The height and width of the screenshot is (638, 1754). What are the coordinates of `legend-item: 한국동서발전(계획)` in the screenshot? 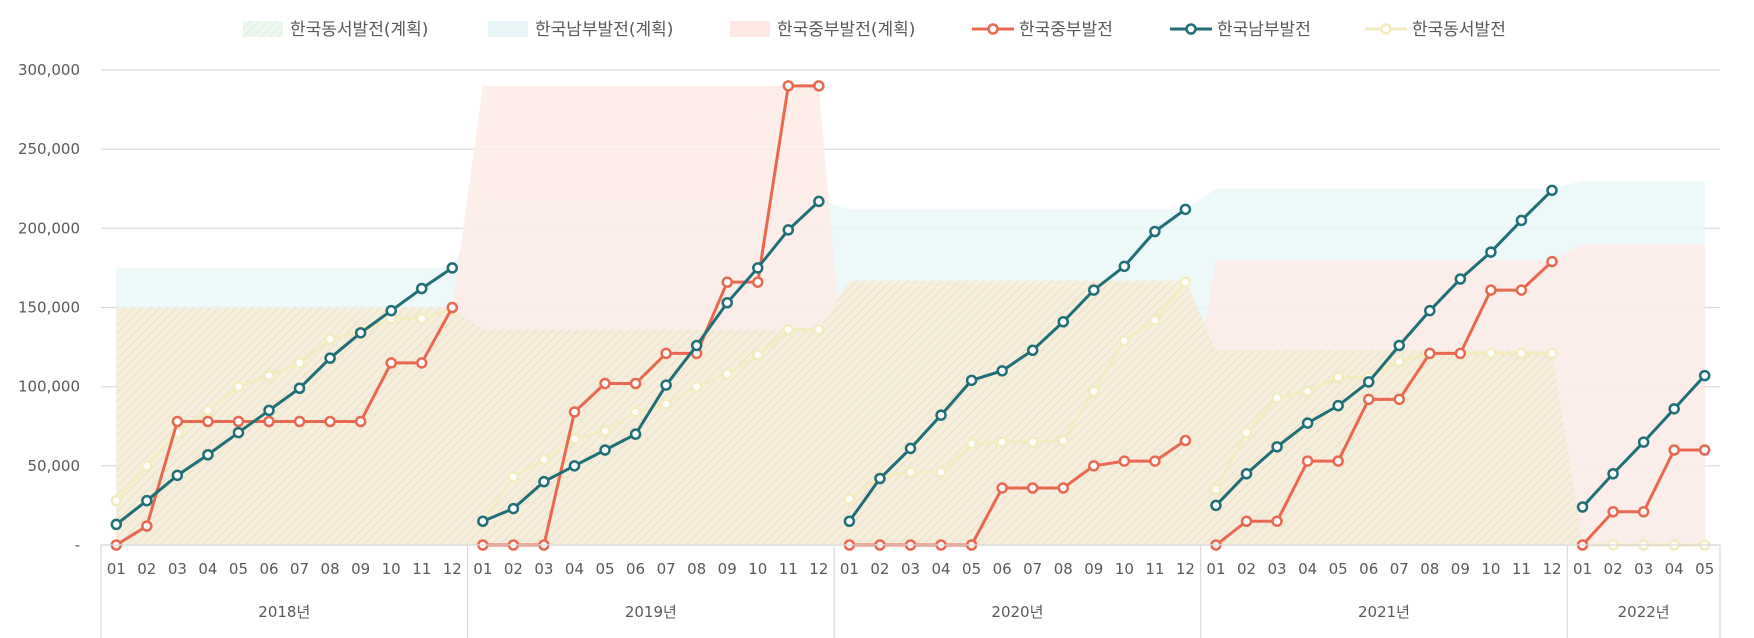 It's located at (335, 30).